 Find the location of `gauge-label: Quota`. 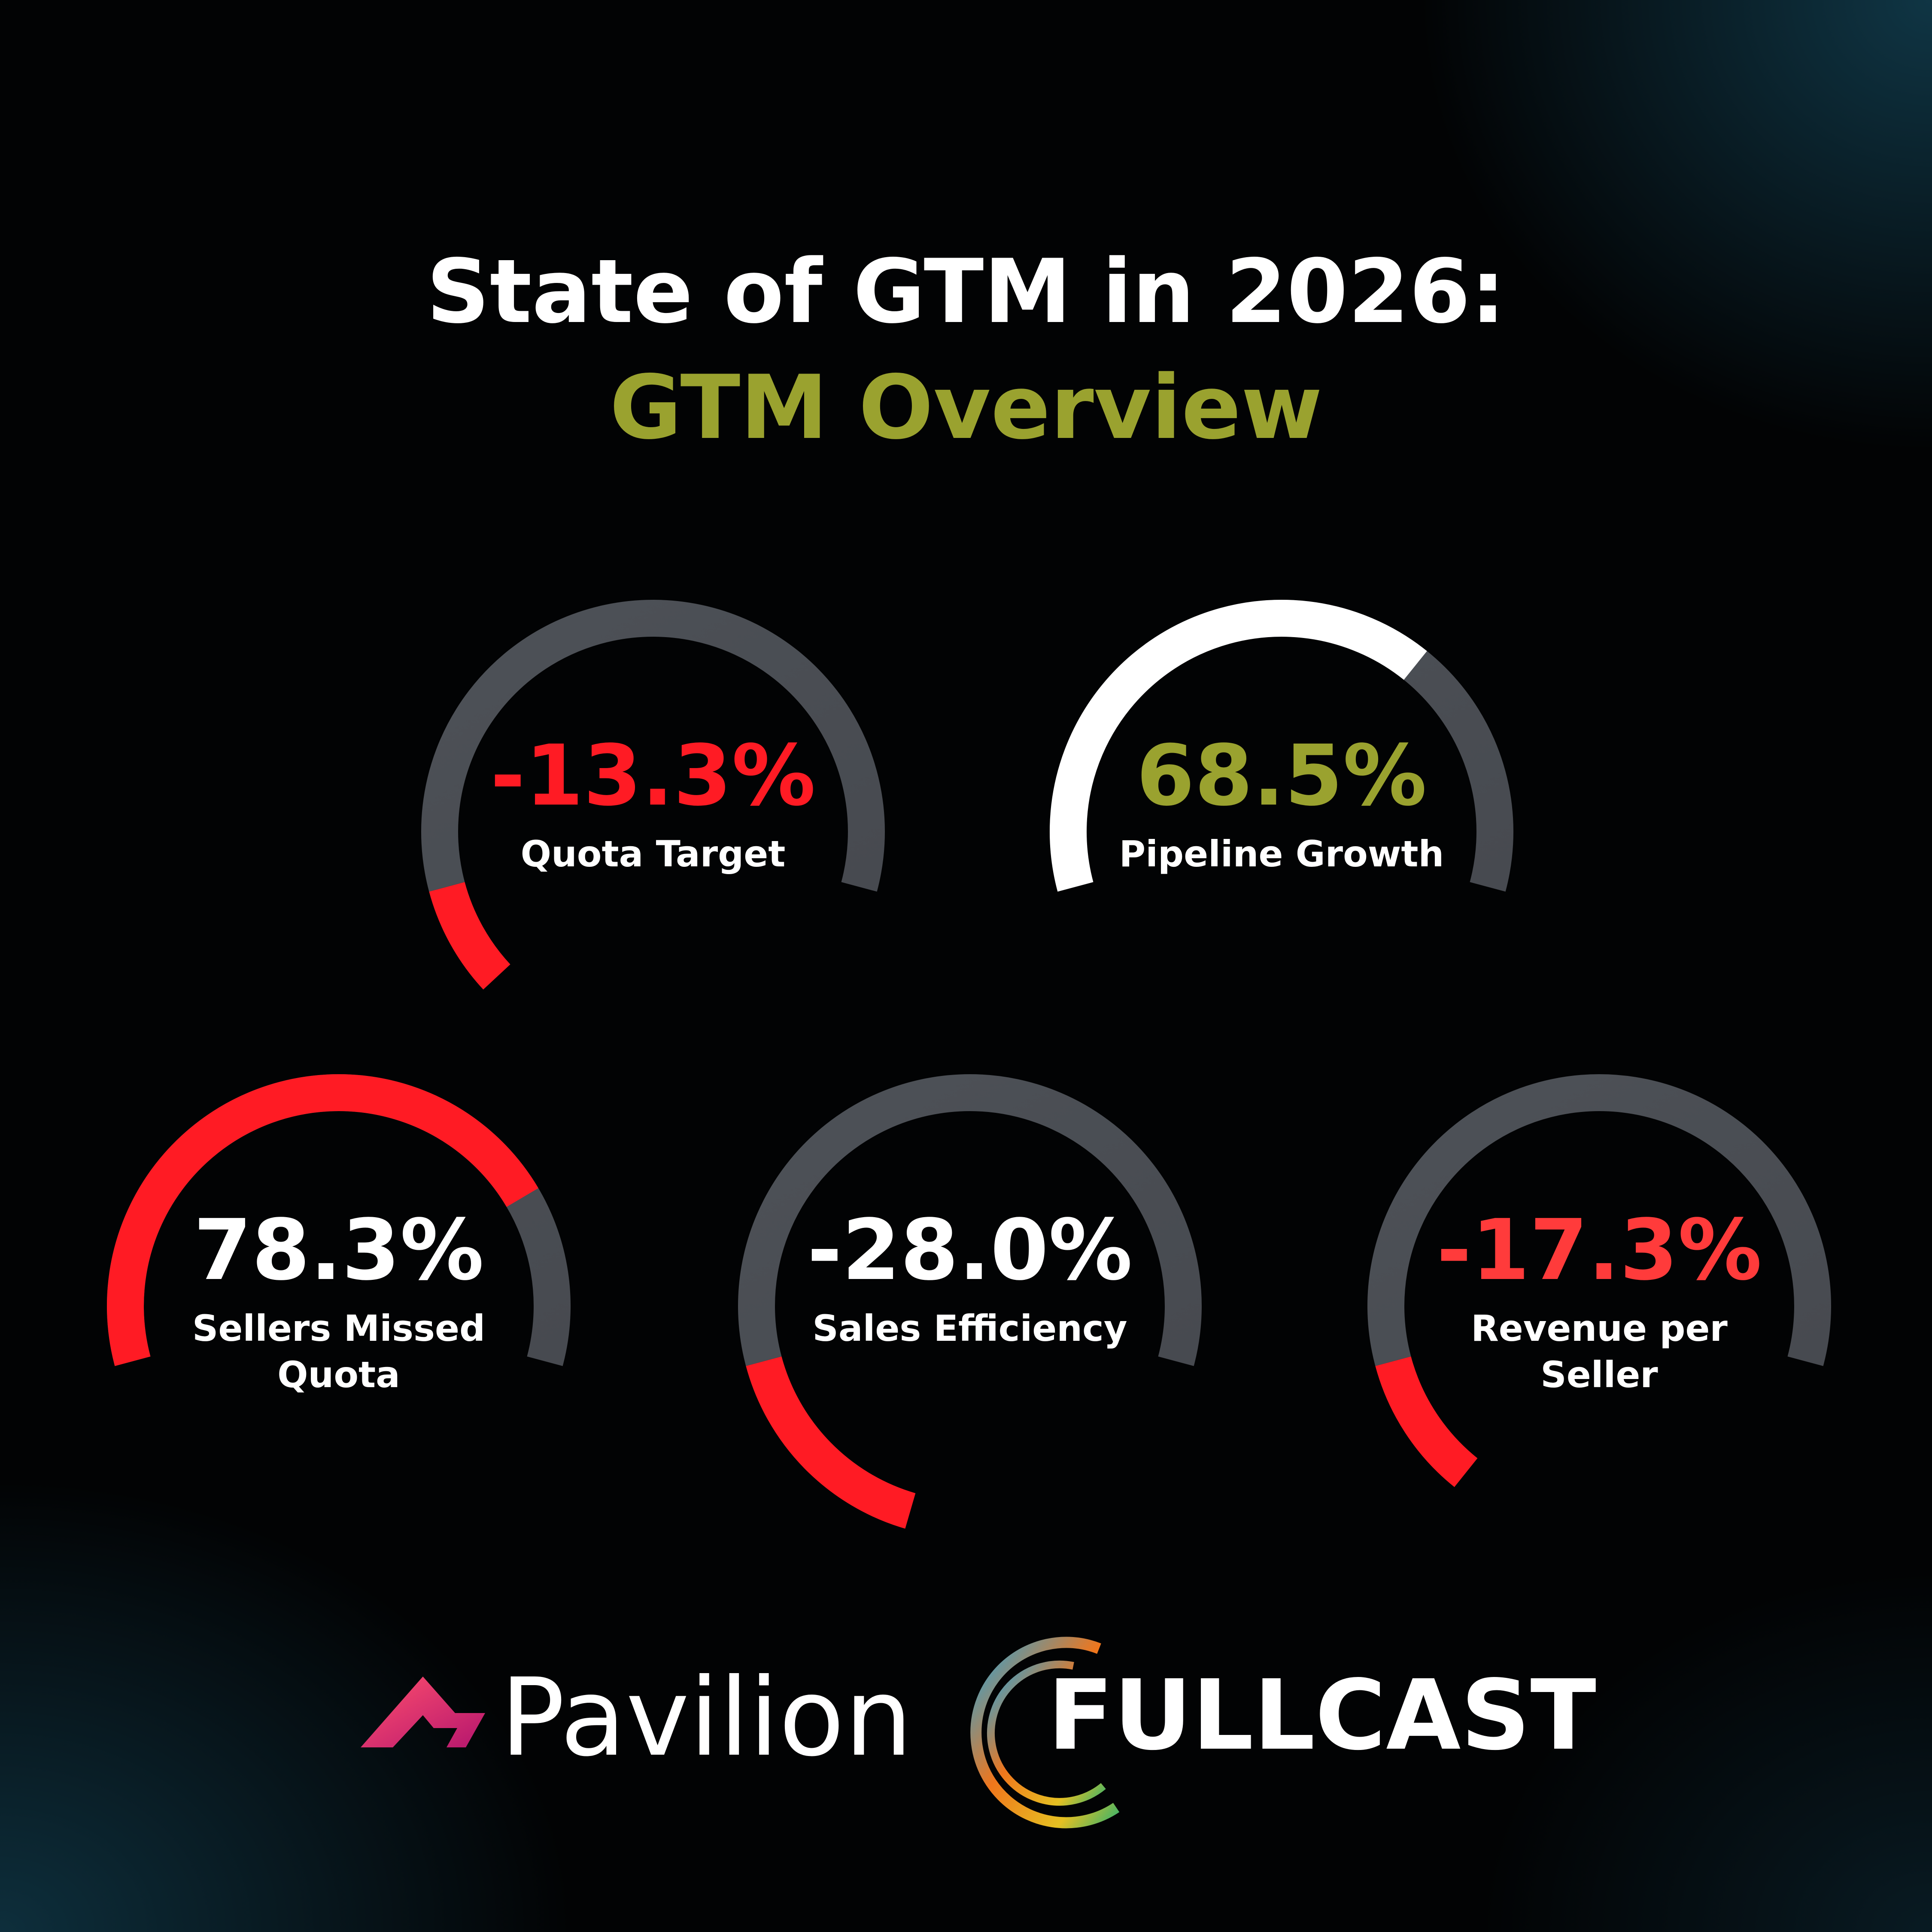

gauge-label: Quota is located at coordinates (338, 1375).